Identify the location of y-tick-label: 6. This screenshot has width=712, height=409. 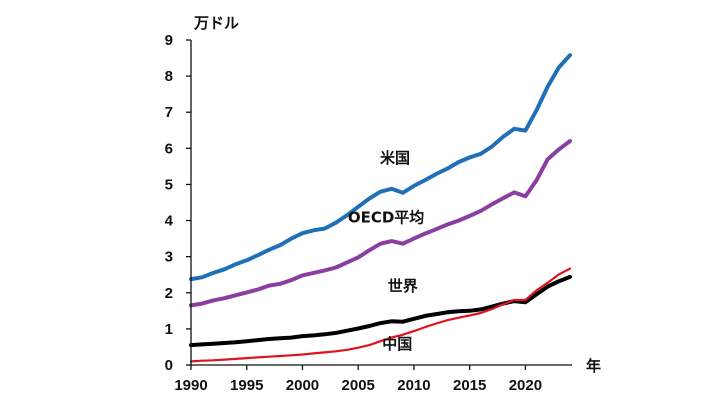
(169, 148).